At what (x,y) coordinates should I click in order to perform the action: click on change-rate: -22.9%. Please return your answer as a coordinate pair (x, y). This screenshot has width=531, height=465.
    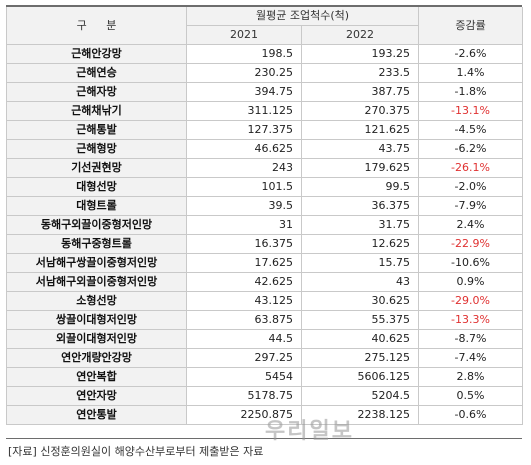
    Looking at the image, I should click on (471, 244).